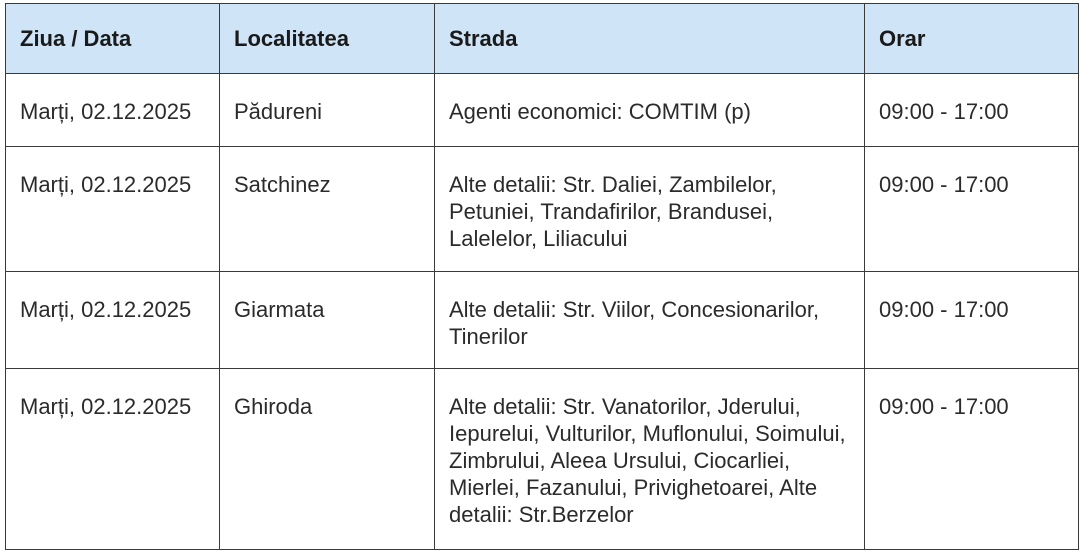 The image size is (1080, 555). What do you see at coordinates (611, 211) in the screenshot?
I see `cell-text: Petuniei, Trandafirilor, Brandusei,` at bounding box center [611, 211].